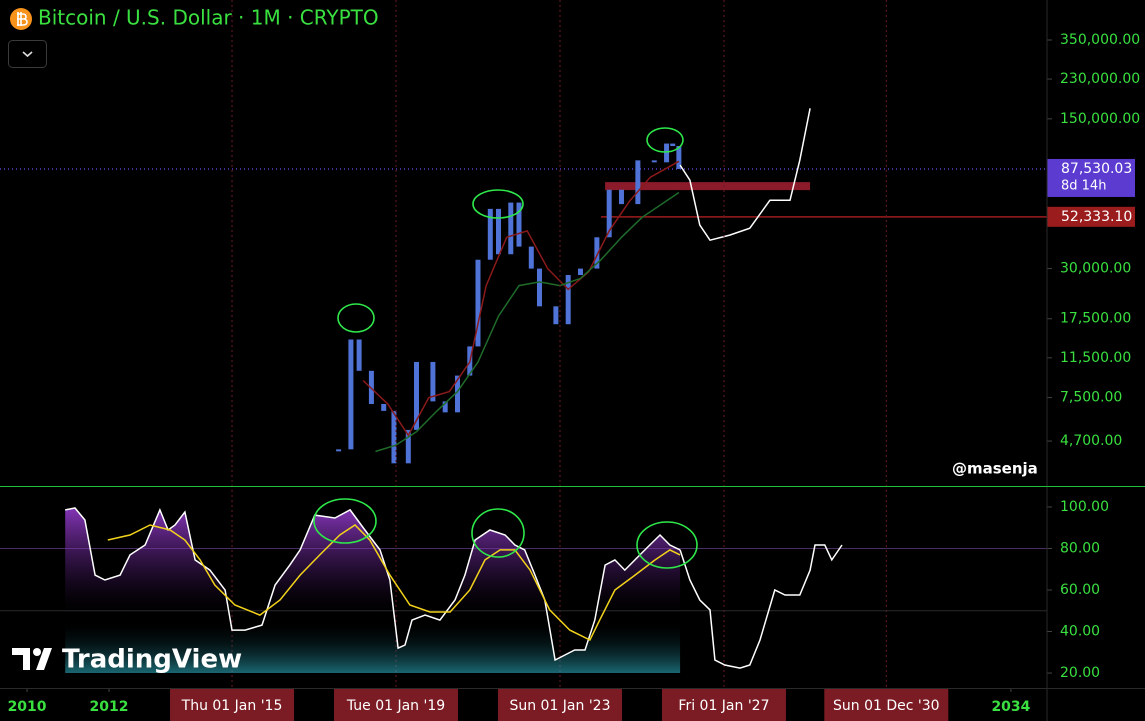  What do you see at coordinates (109, 707) in the screenshot?
I see `x-tick-label: 2012` at bounding box center [109, 707].